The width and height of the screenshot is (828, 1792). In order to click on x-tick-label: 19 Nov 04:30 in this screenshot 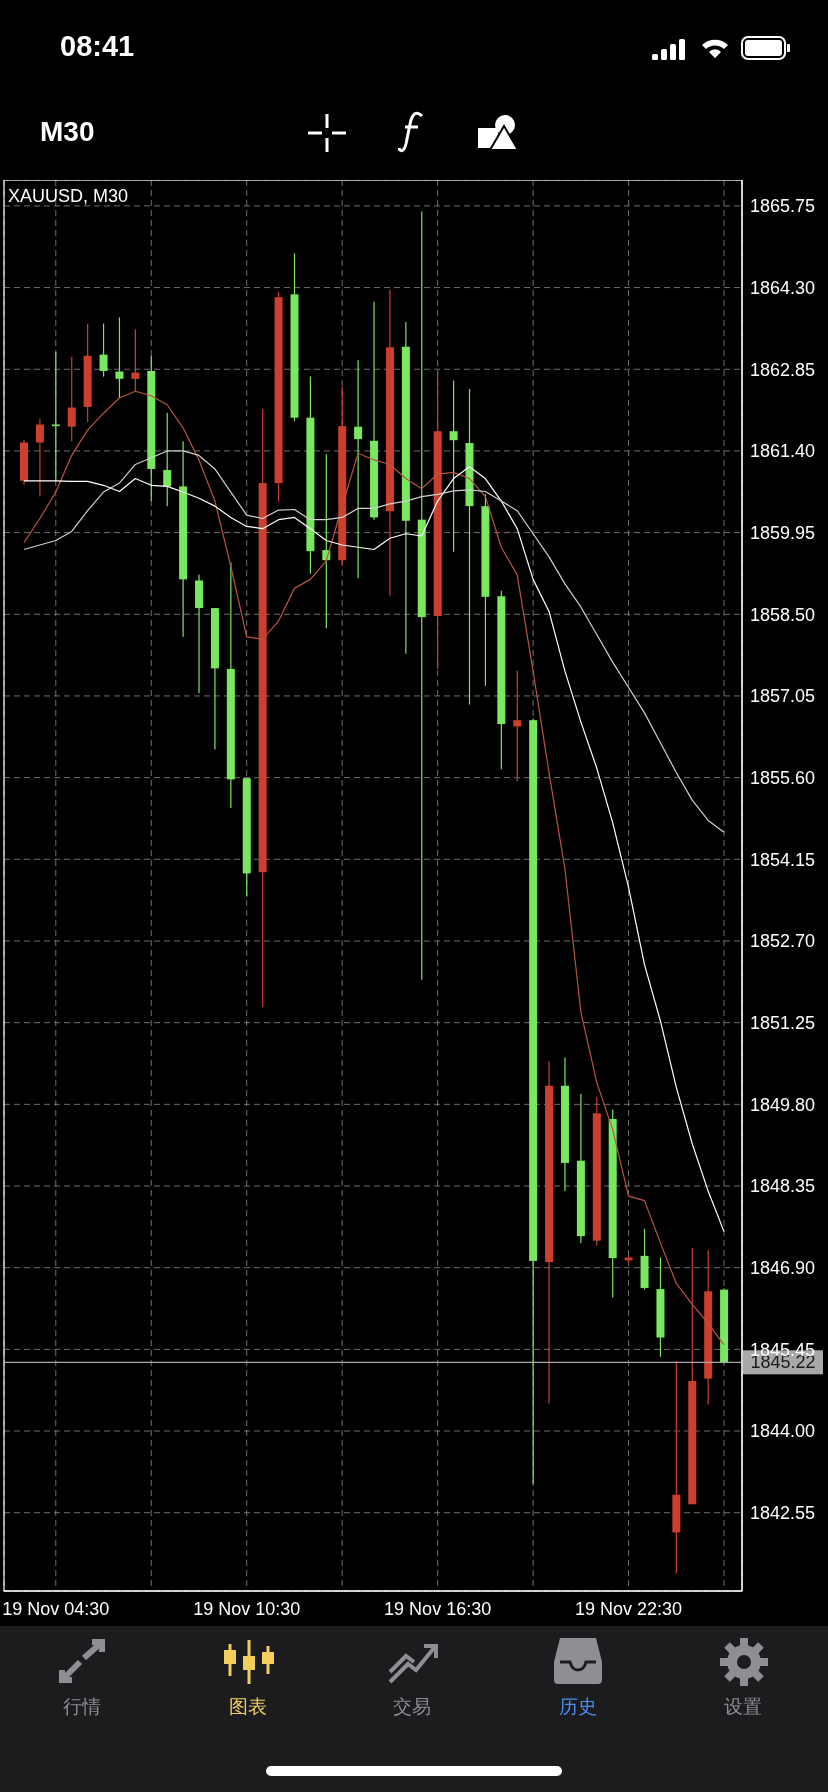, I will do `click(56, 1609)`.